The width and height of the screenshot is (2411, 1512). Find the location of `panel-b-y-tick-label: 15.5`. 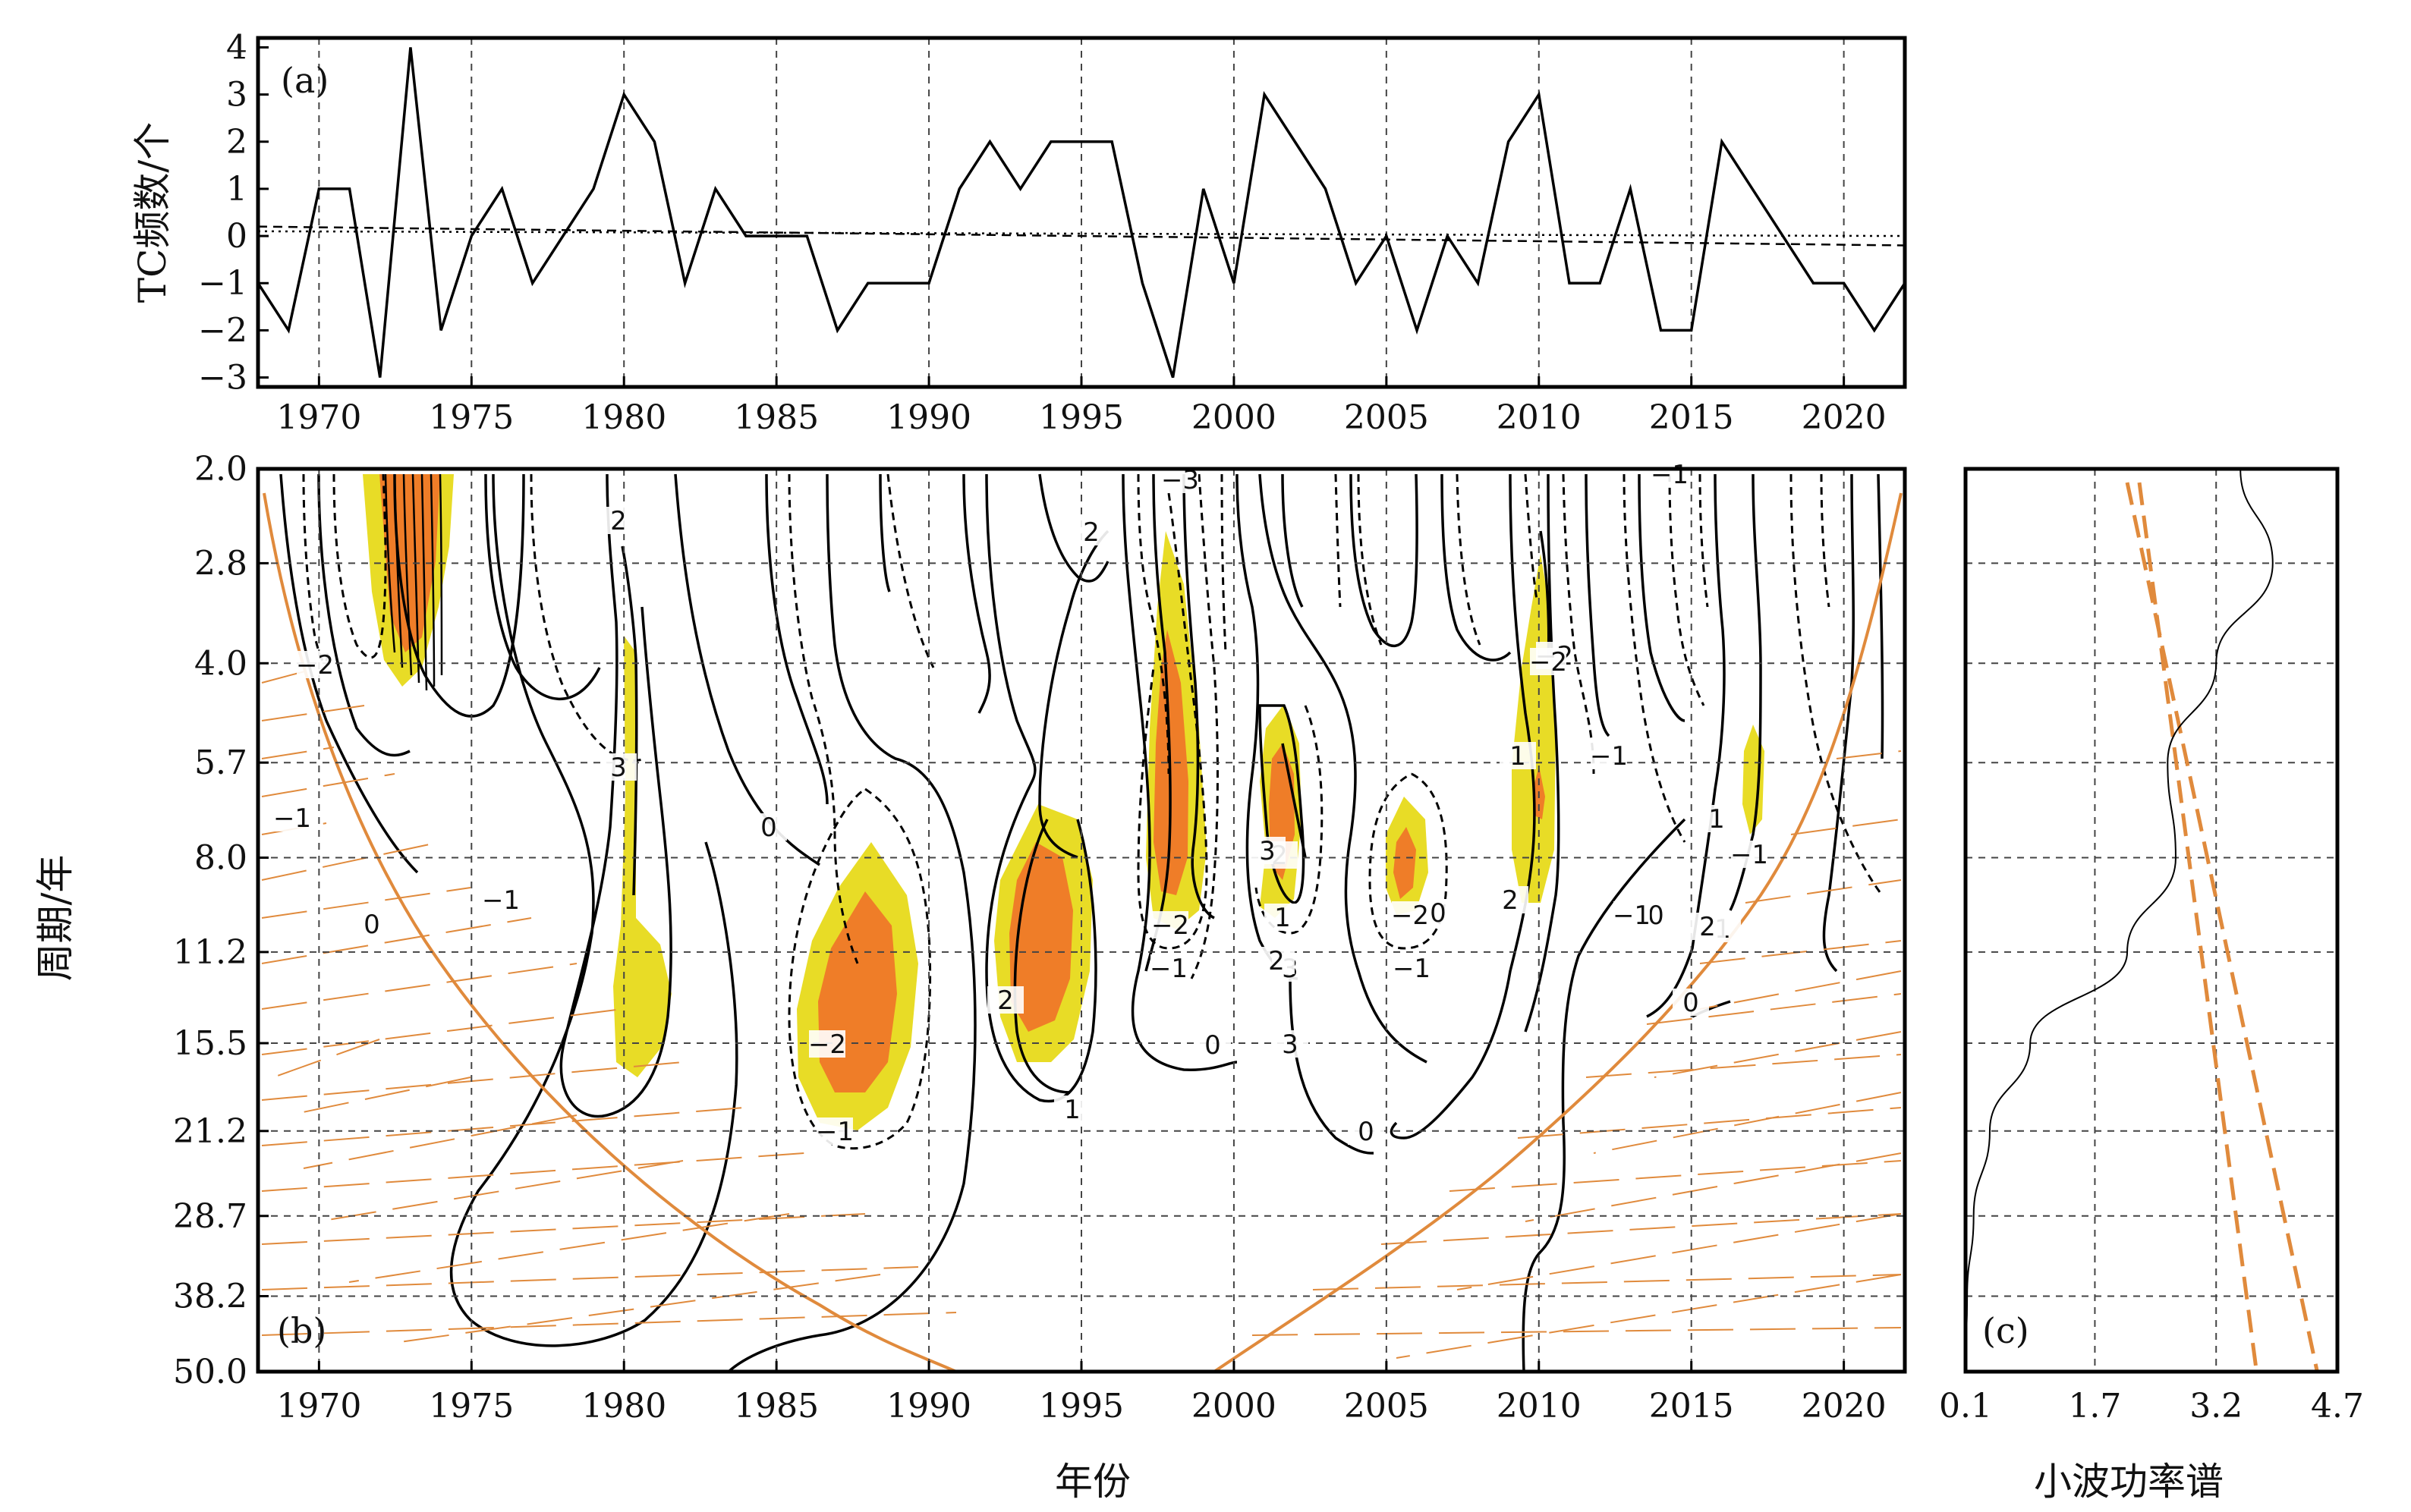

panel-b-y-tick-label: 15.5 is located at coordinates (210, 1043).